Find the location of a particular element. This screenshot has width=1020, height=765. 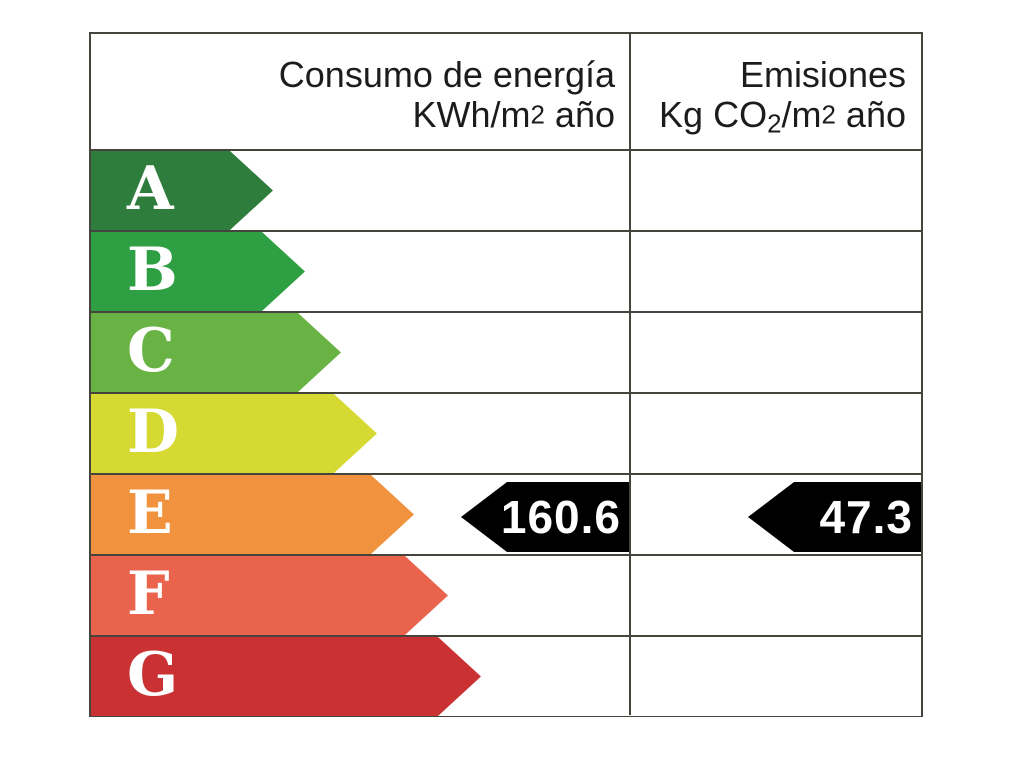

rating-letter-C: C is located at coordinates (151, 350).